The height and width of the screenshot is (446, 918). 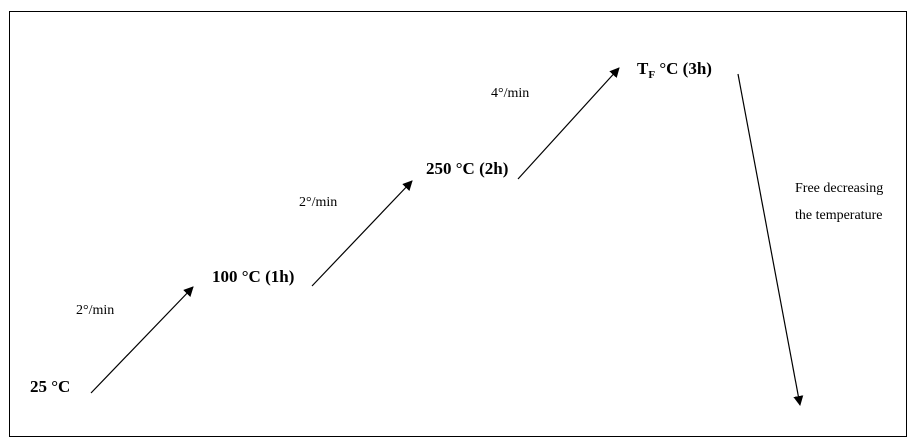 I want to click on stage-label-25c: 25 °C, so click(x=50, y=386).